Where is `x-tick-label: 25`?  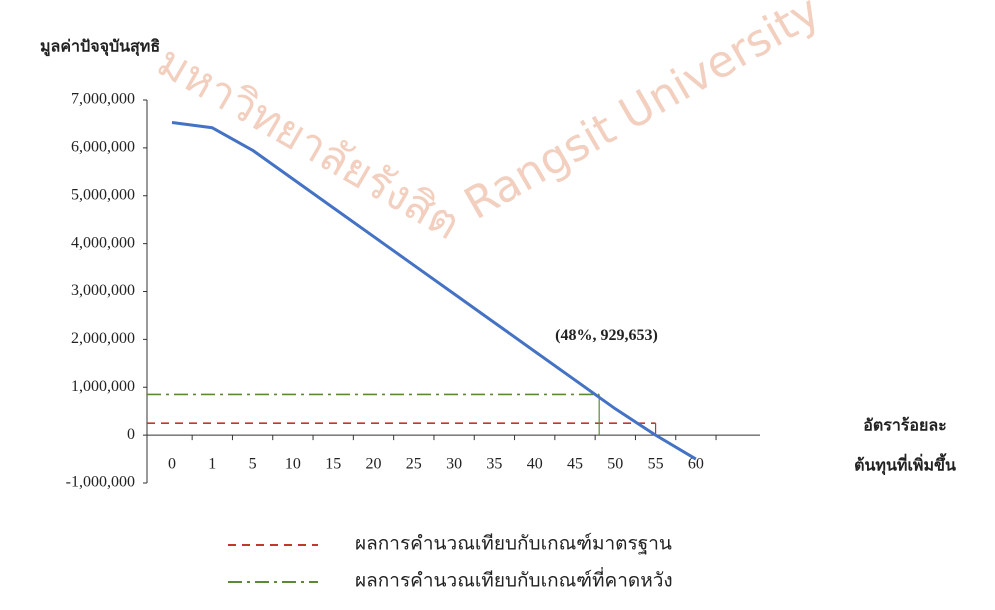
x-tick-label: 25 is located at coordinates (414, 464).